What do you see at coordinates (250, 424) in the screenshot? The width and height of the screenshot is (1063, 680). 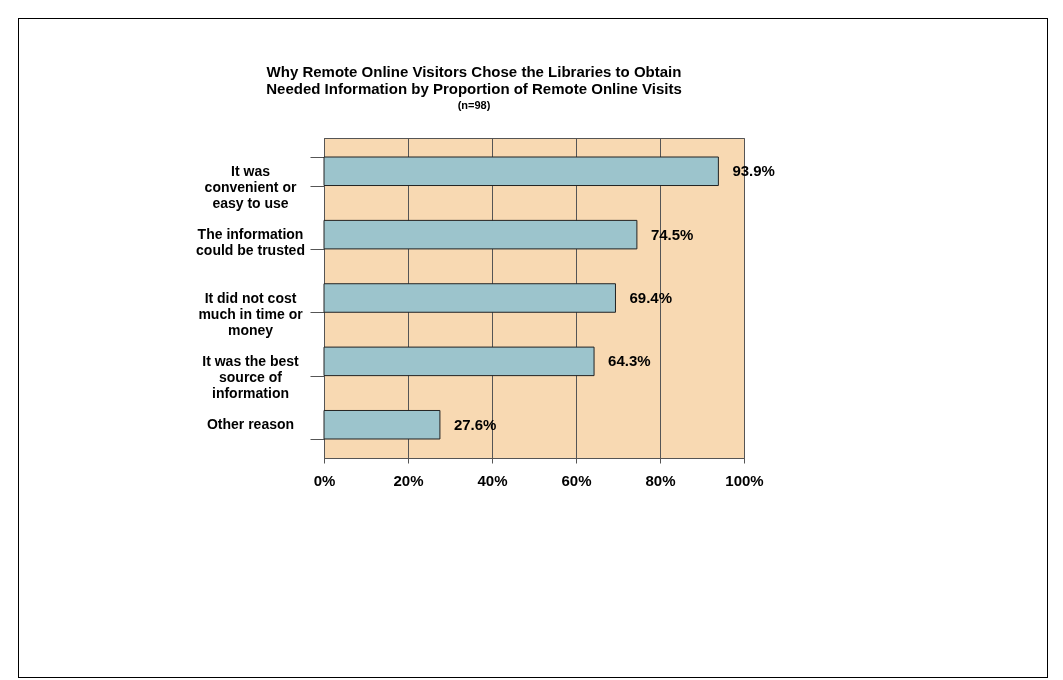 I see `y-tick-label: Other reason` at bounding box center [250, 424].